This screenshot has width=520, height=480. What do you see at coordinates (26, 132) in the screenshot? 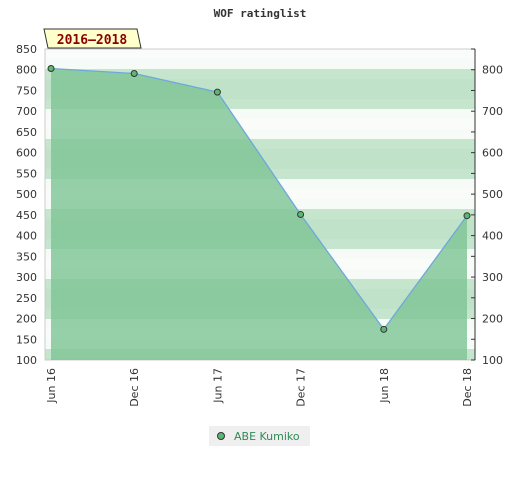
I see `y-tick-label-left: 650` at bounding box center [26, 132].